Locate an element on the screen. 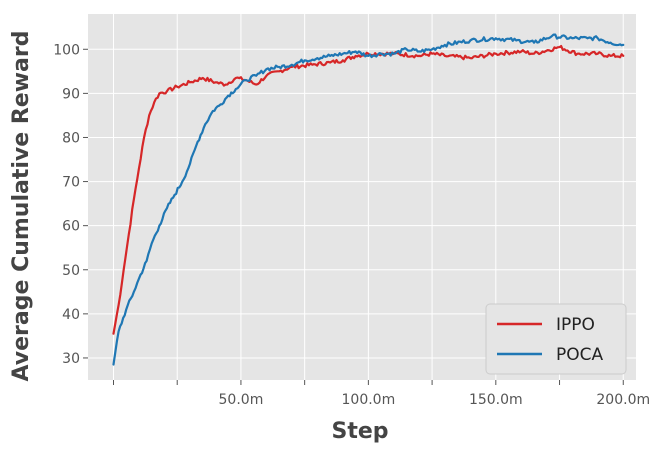 The width and height of the screenshot is (654, 450). x-axis-ticks: 50.0m 100.0m 150.0m 200.0m is located at coordinates (381, 394).